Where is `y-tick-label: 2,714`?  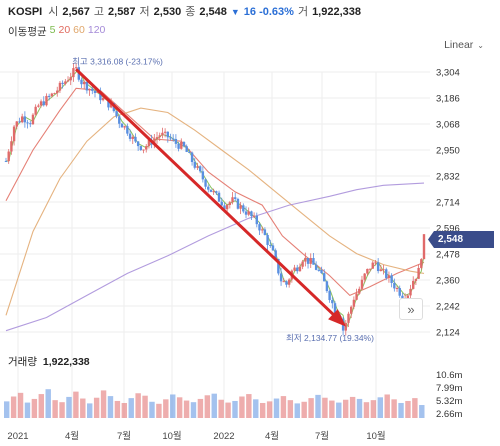
y-tick-label: 2,714 is located at coordinates (448, 203).